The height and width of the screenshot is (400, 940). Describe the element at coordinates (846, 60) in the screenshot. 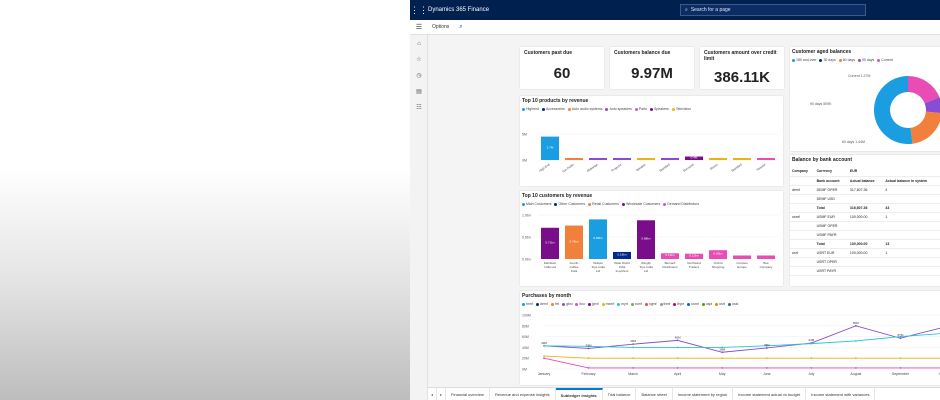

I see `legend-item: 60 days` at that location.